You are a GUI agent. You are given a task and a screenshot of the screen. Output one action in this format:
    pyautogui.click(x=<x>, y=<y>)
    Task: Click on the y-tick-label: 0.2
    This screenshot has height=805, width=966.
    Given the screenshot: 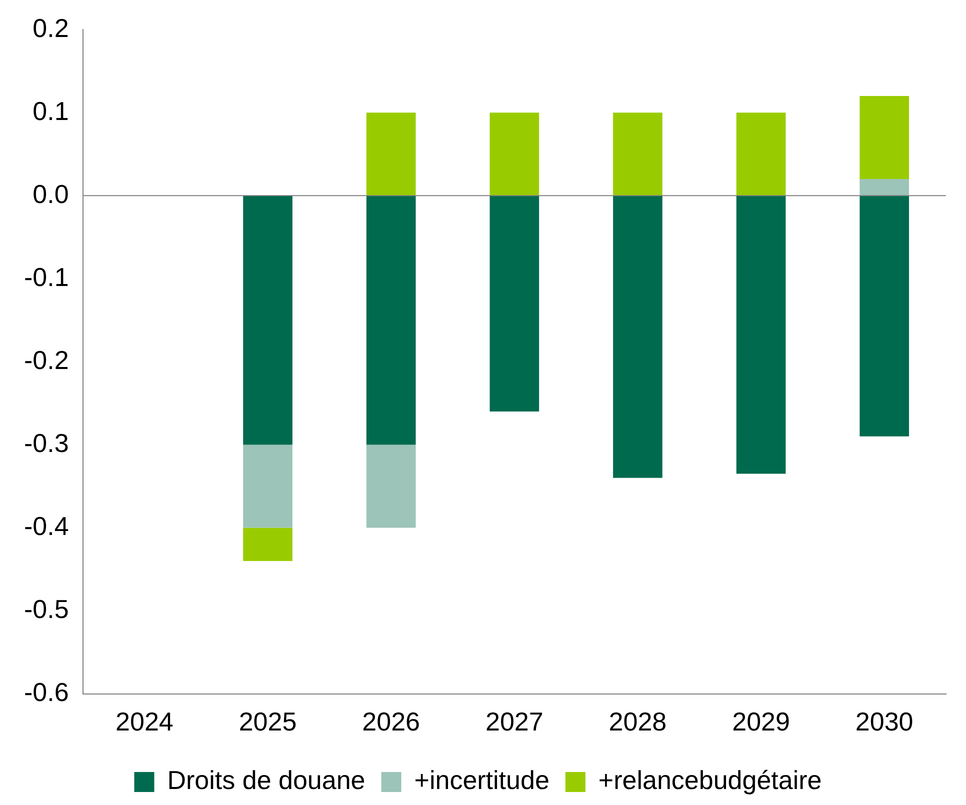 What is the action you would take?
    pyautogui.click(x=50, y=27)
    